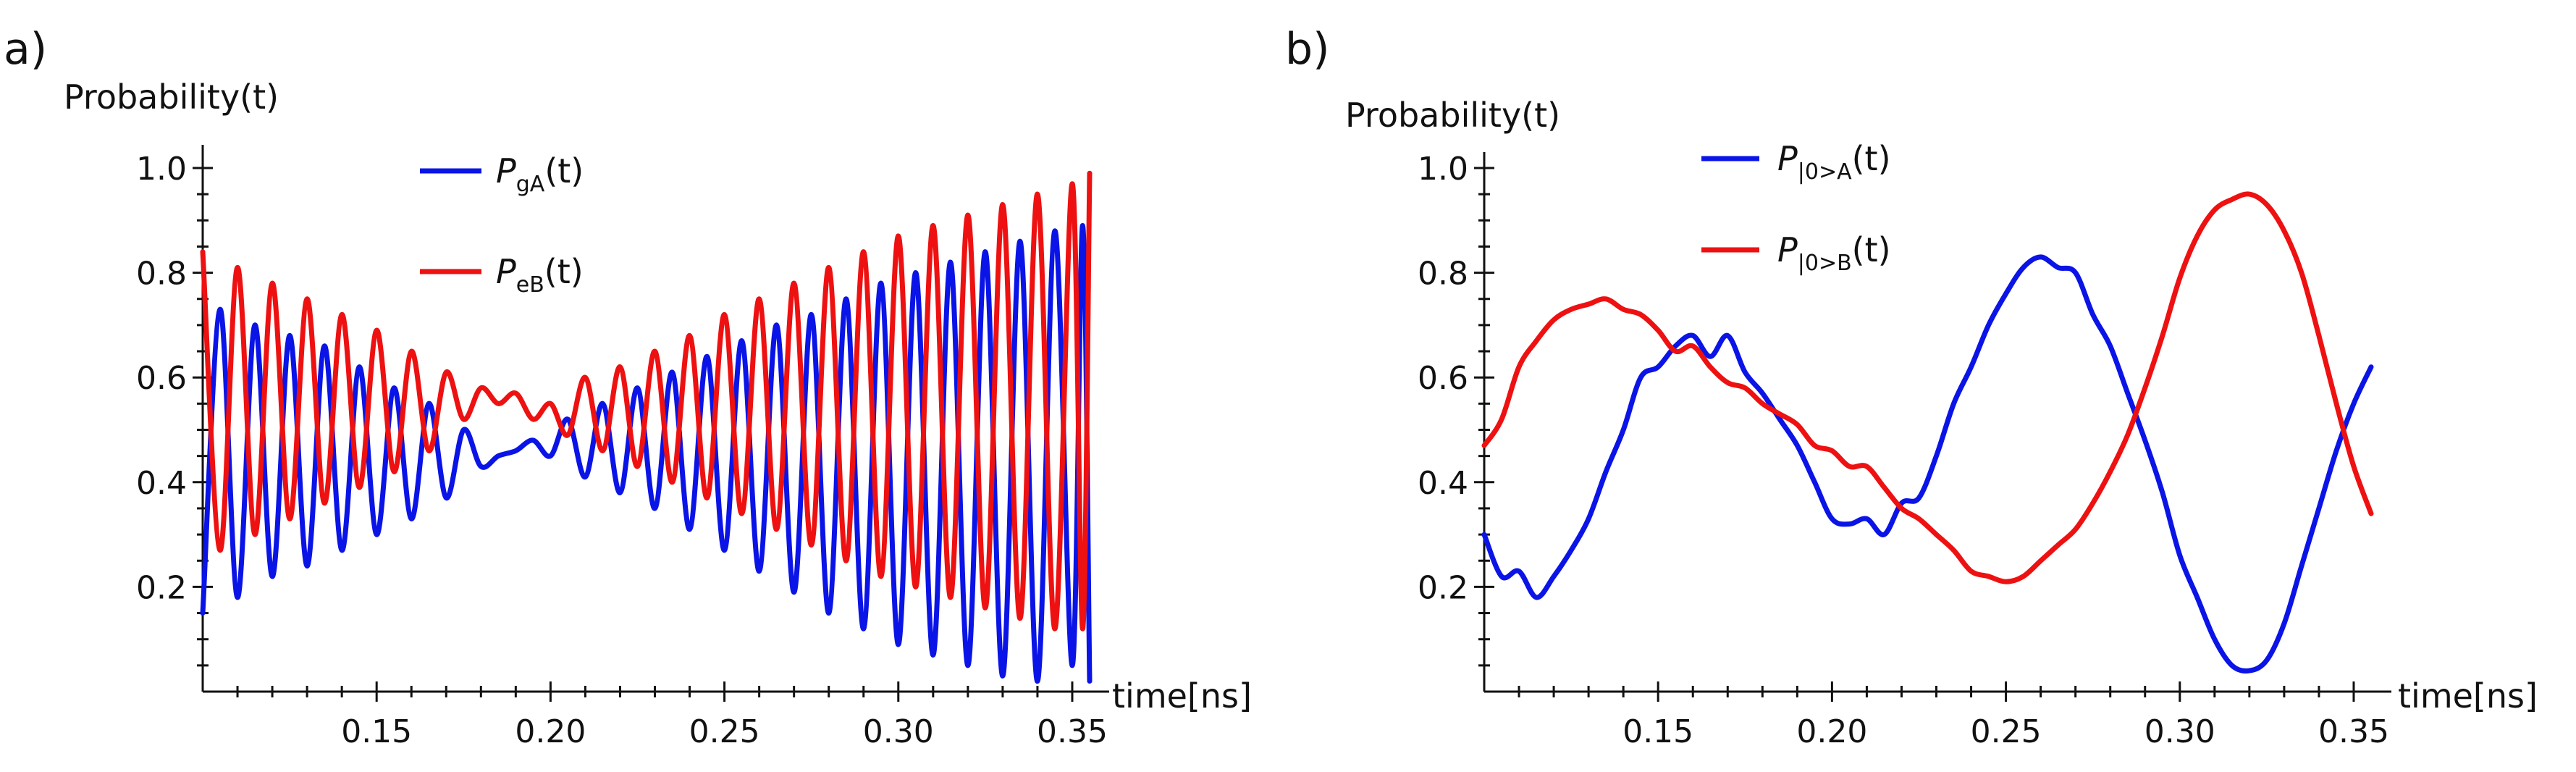 The width and height of the screenshot is (2576, 772). What do you see at coordinates (1443, 587) in the screenshot?
I see `y-tick-label-b-0: 0.2` at bounding box center [1443, 587].